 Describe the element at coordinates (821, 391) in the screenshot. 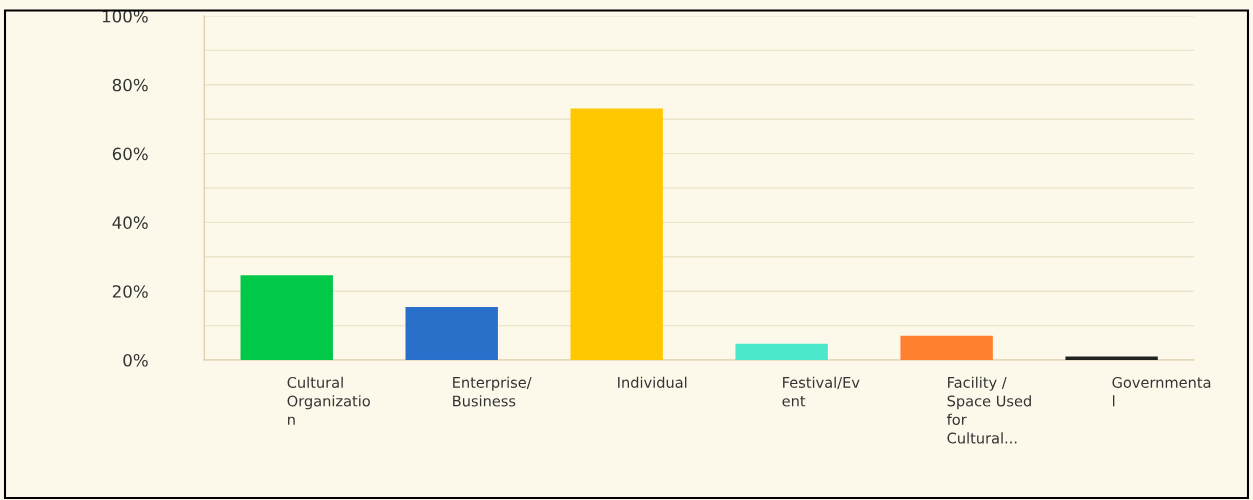

I see `x-tick-label: Festival/Ev ent` at that location.